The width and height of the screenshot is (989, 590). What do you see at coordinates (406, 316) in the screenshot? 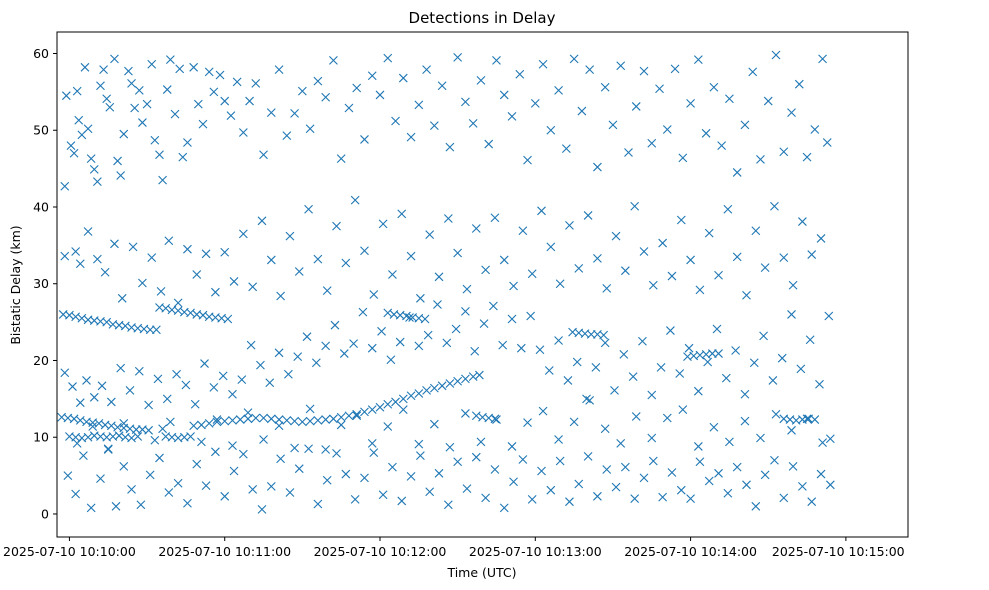
I see `series-track-26-mid` at bounding box center [406, 316].